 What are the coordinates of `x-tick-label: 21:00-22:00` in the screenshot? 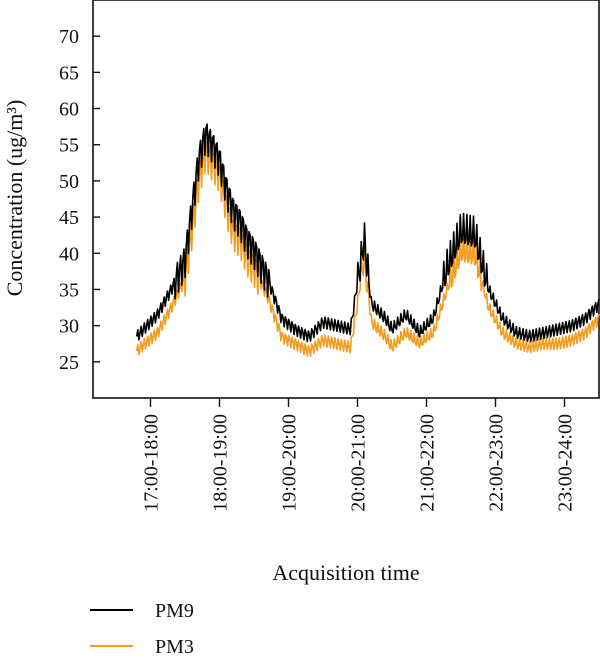 It's located at (428, 463).